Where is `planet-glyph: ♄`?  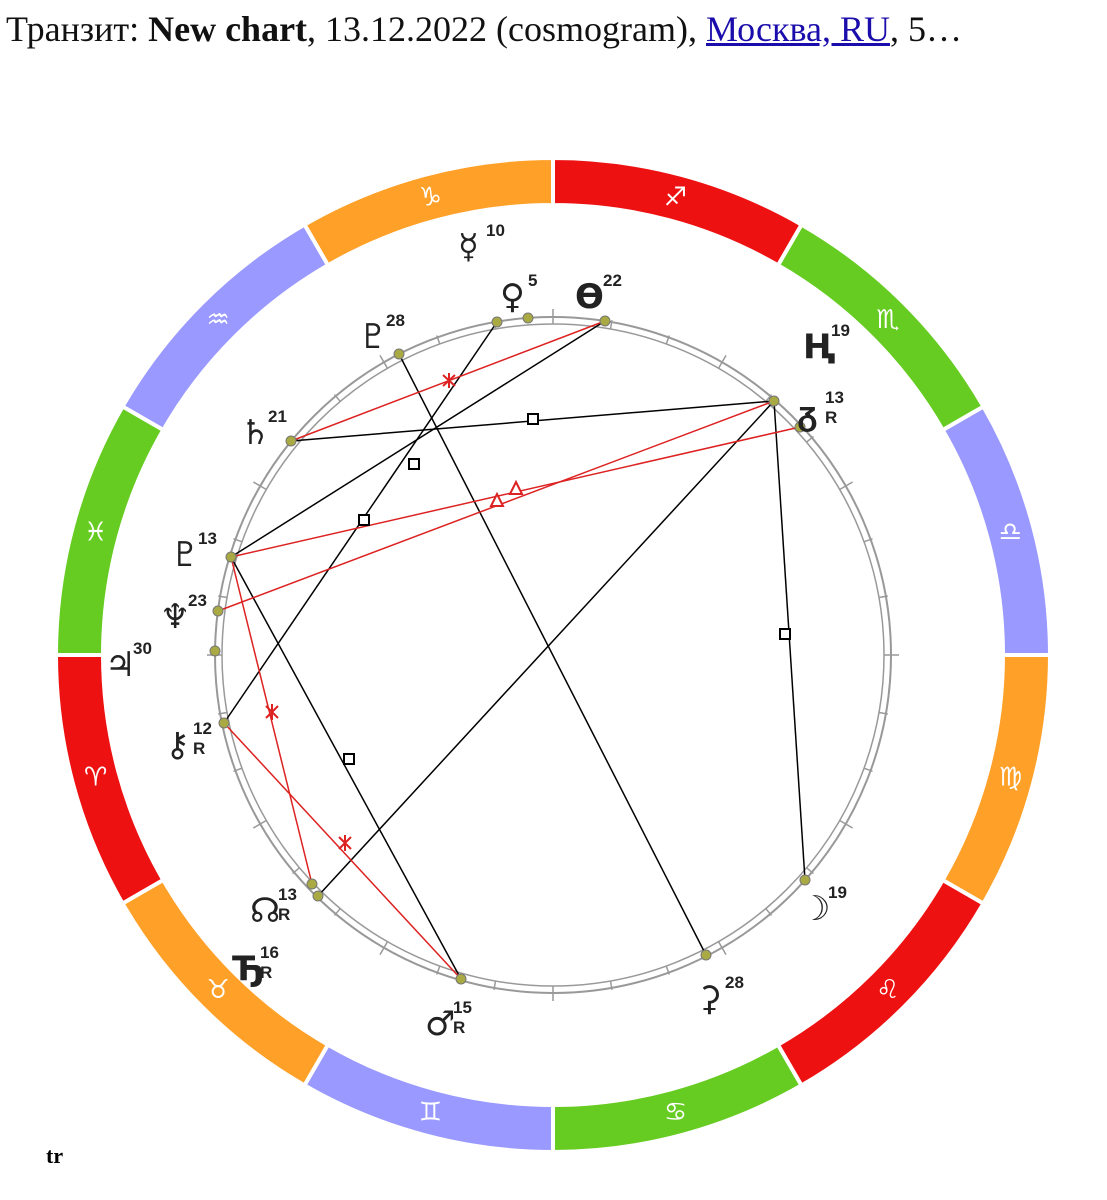 planet-glyph: ♄ is located at coordinates (255, 433).